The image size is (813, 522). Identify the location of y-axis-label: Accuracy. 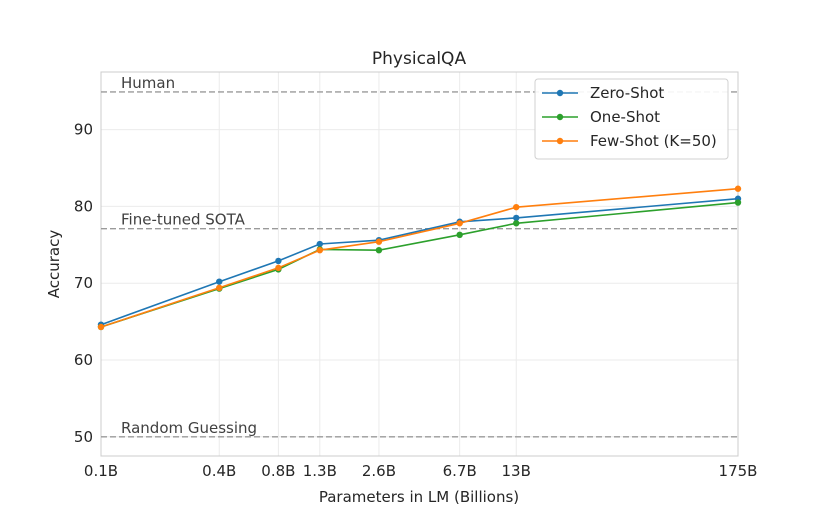
(54, 264).